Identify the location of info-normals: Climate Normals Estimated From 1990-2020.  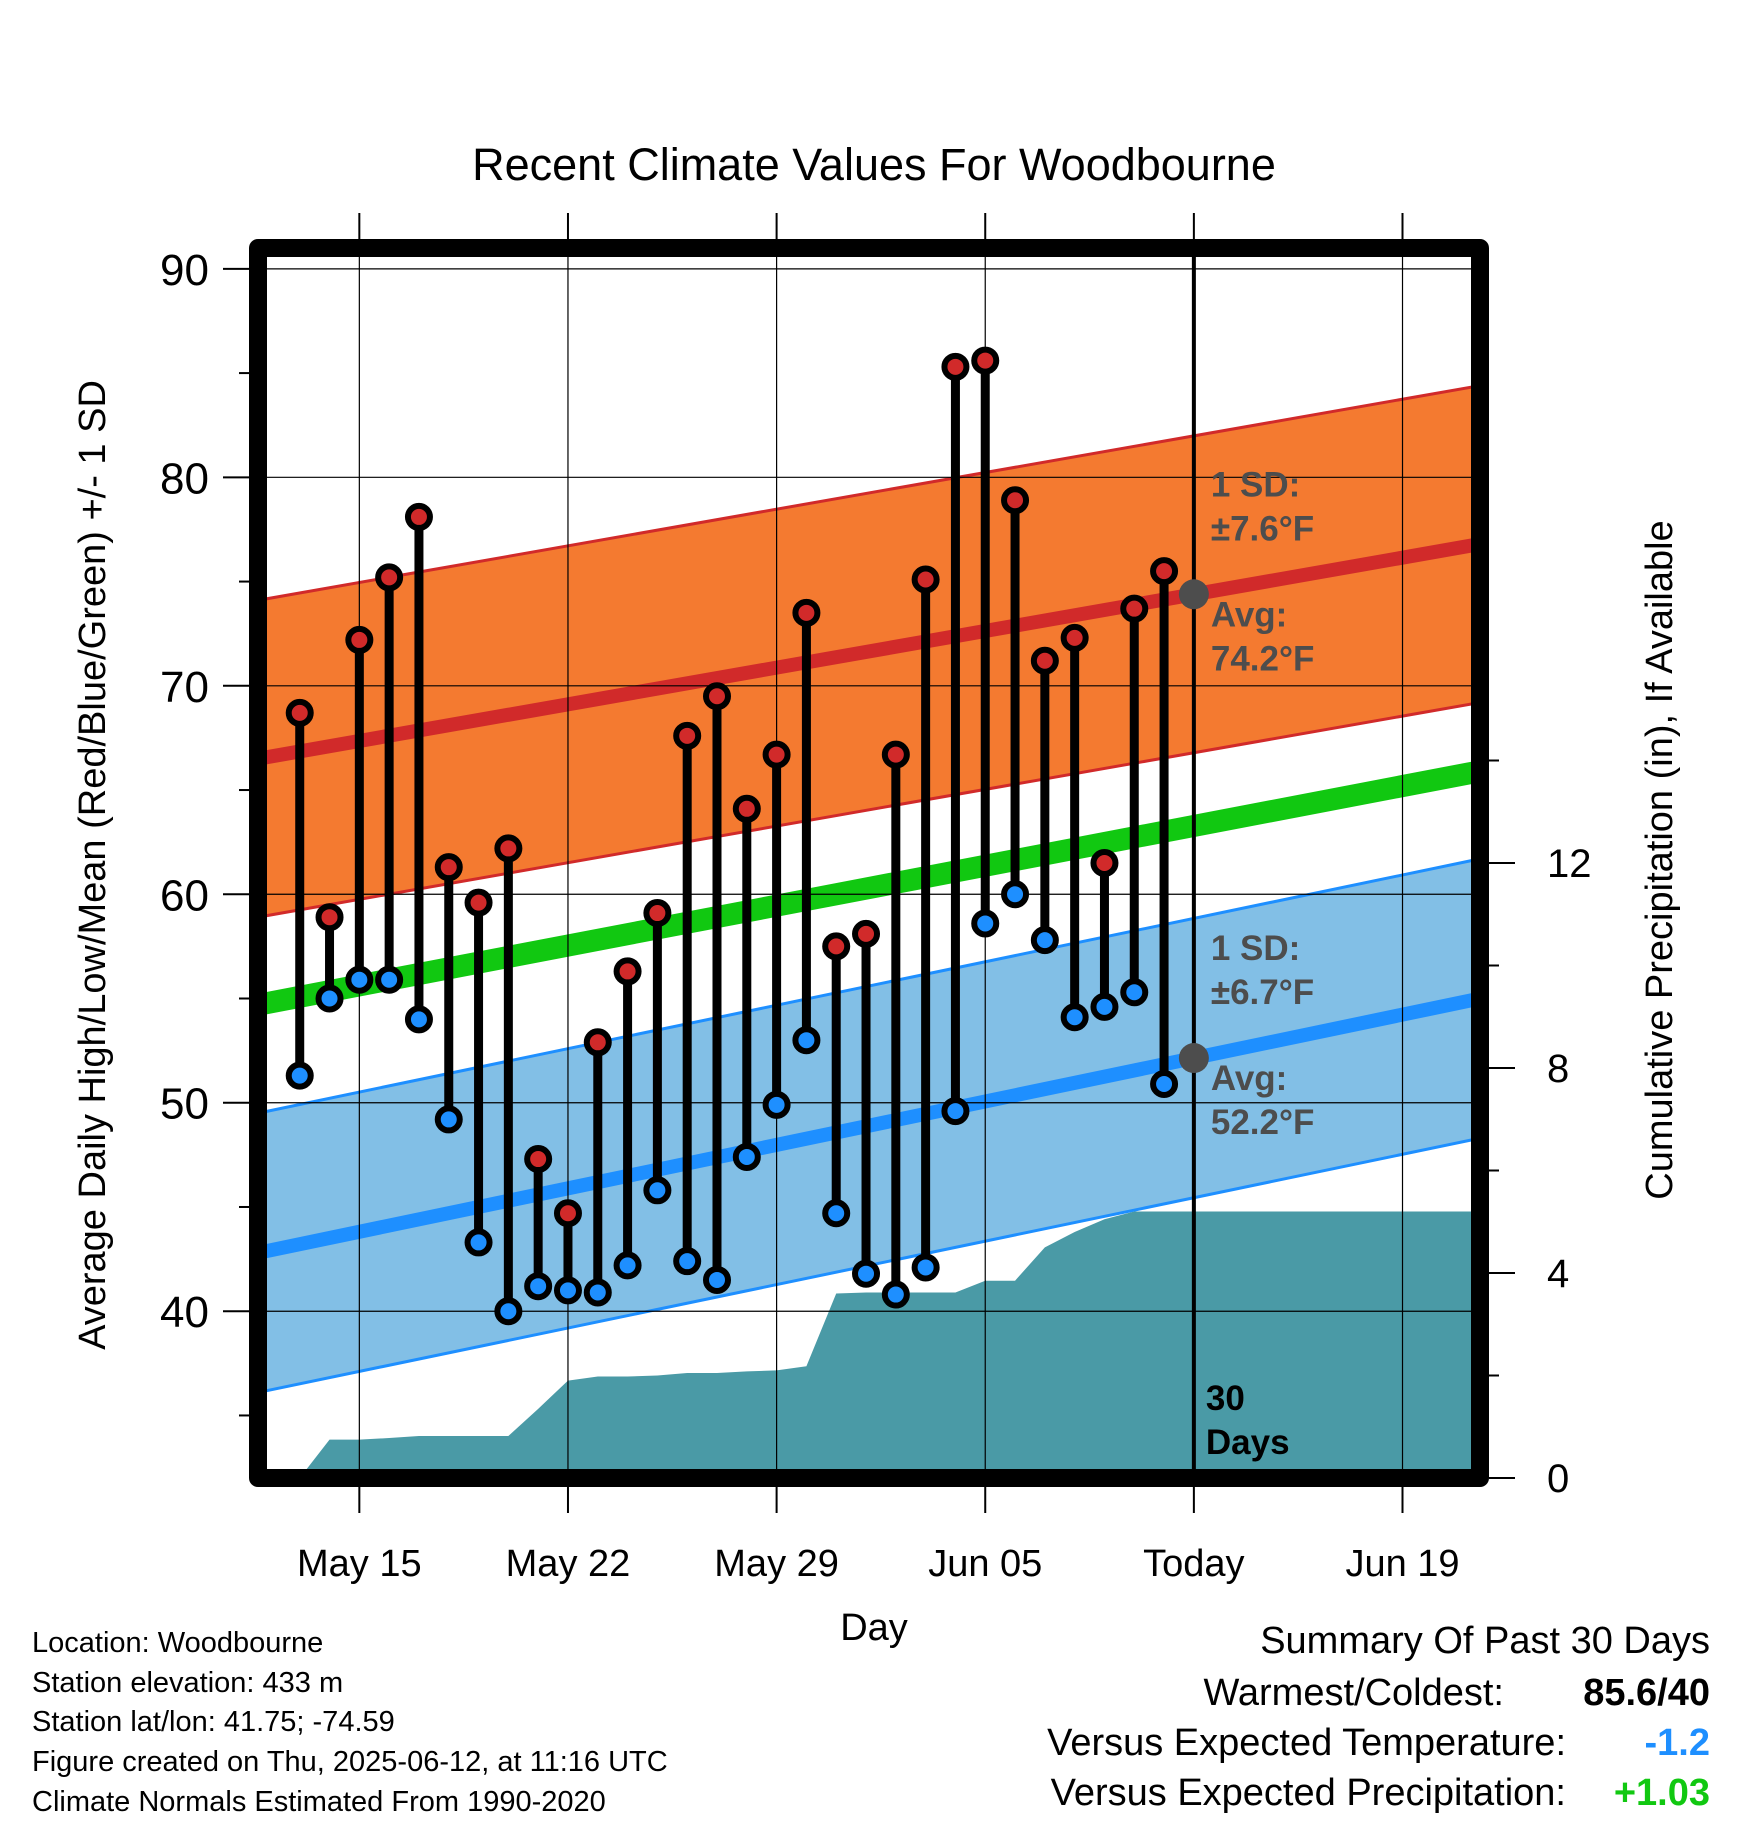
(319, 1802).